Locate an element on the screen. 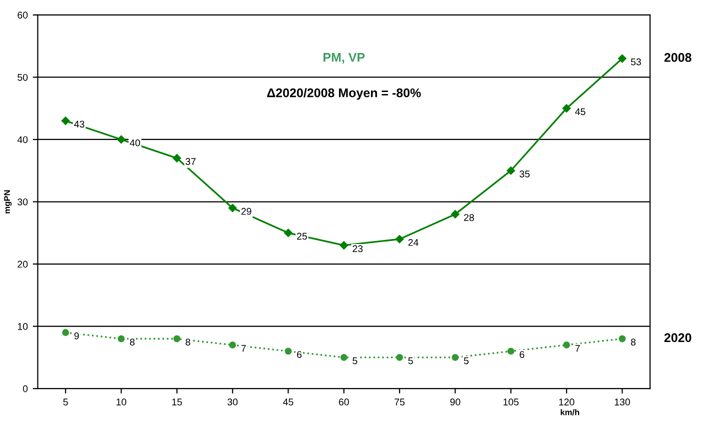  x-tick-label: 15 is located at coordinates (177, 402).